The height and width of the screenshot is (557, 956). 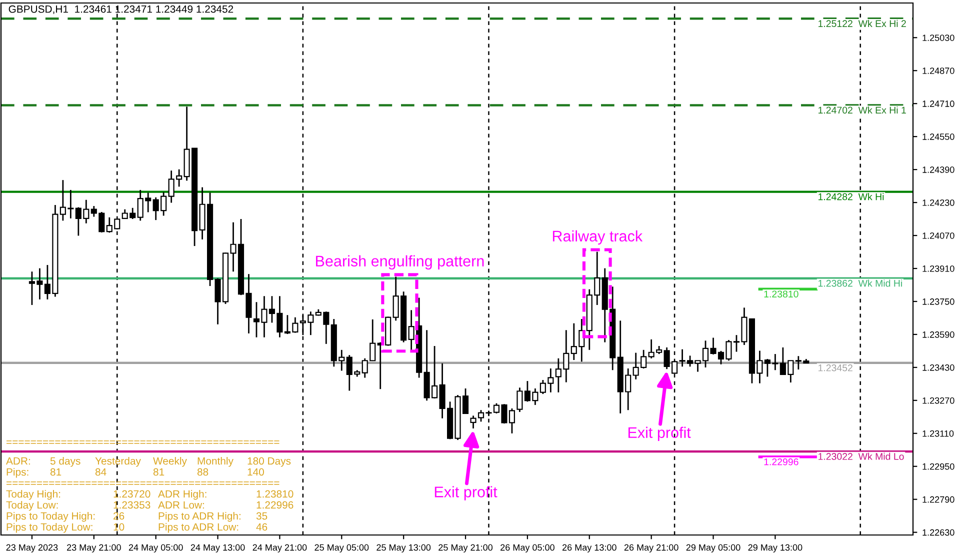 I want to click on annotation: 46, so click(x=262, y=527).